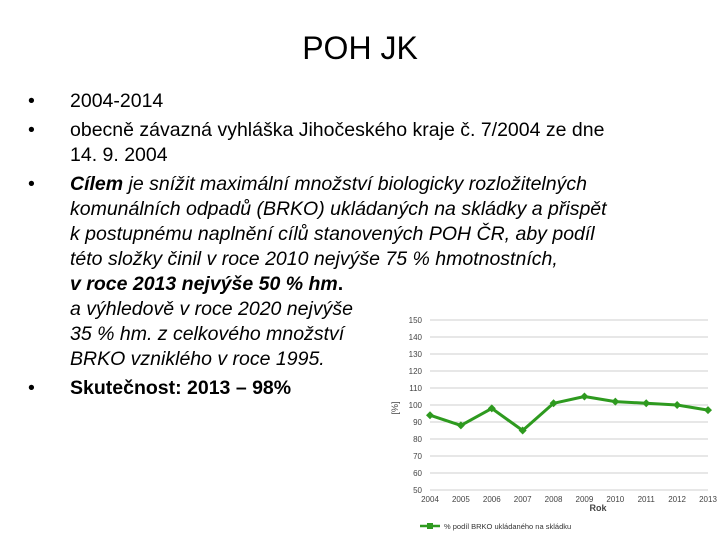 The height and width of the screenshot is (540, 720). I want to click on bullet-text: 14. 9. 2004, so click(119, 155).